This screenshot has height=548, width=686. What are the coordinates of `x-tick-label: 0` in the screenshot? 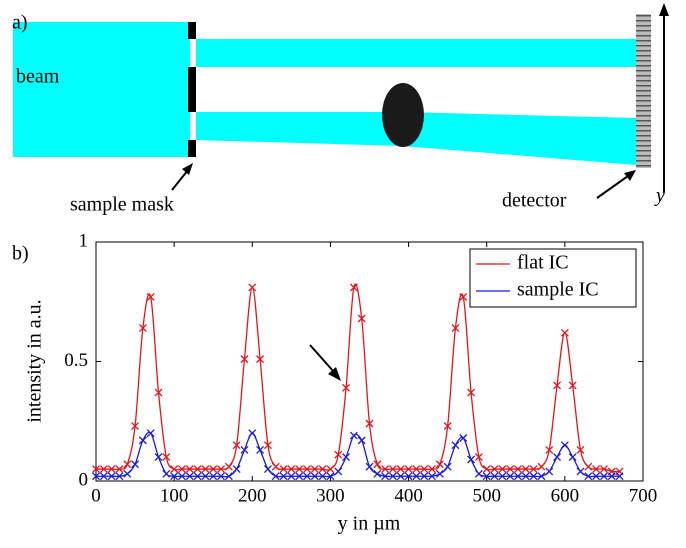 It's located at (96, 495).